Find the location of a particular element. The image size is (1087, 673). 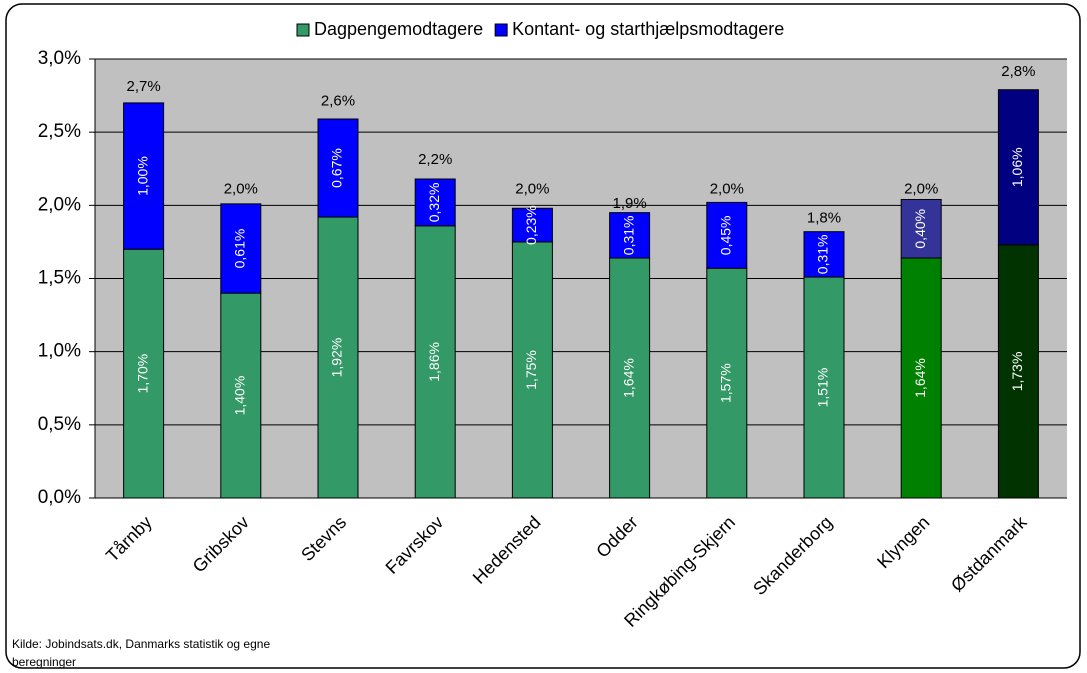

y-tick-label: 0,0% is located at coordinates (59, 497).